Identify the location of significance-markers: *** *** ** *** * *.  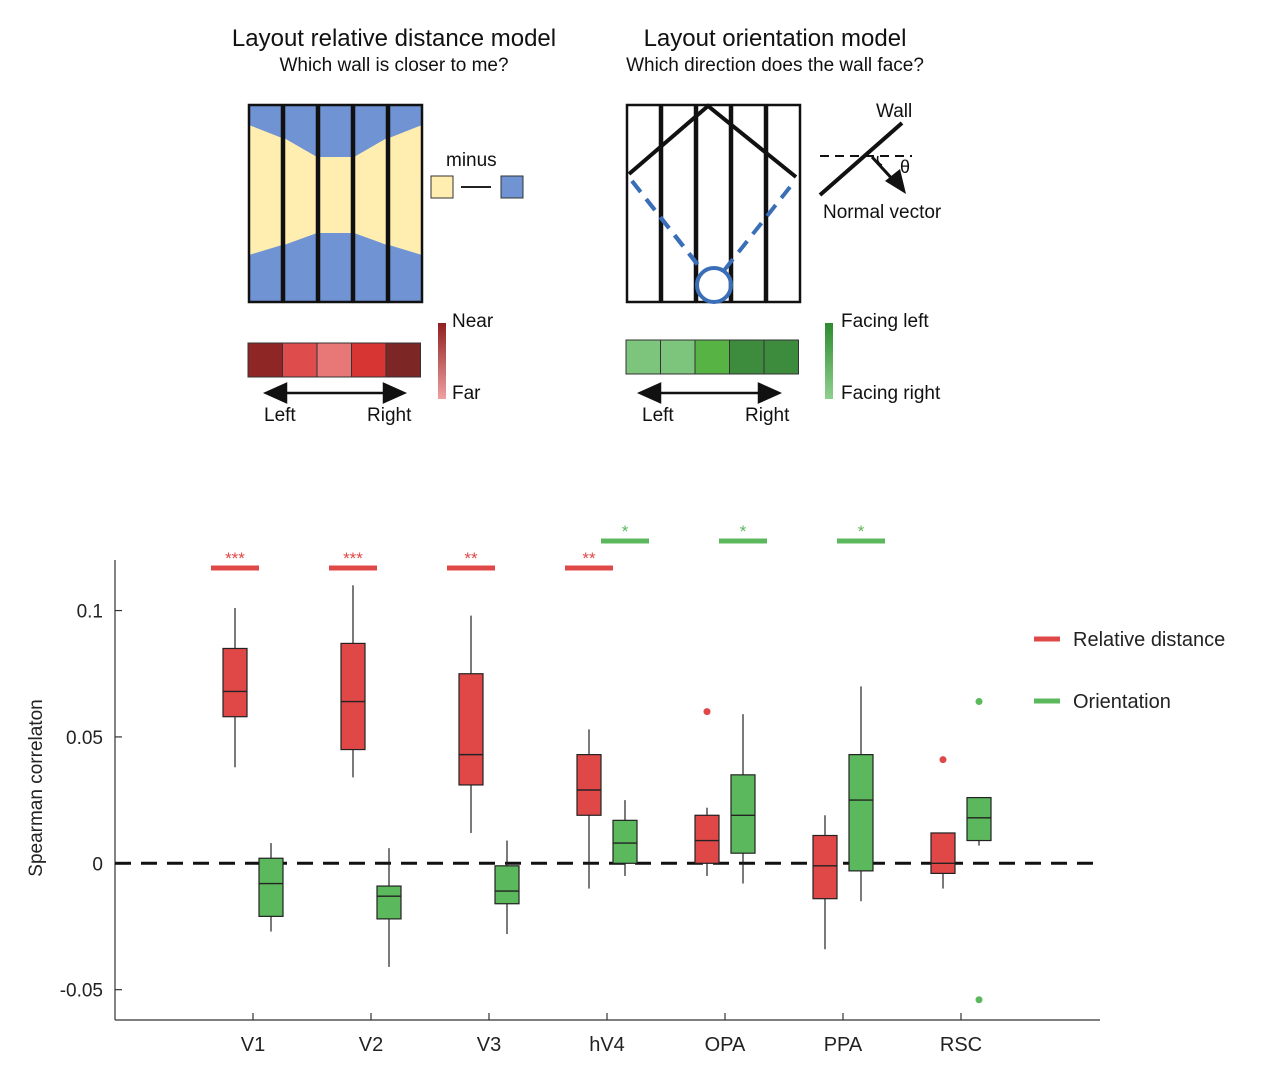
(548, 546).